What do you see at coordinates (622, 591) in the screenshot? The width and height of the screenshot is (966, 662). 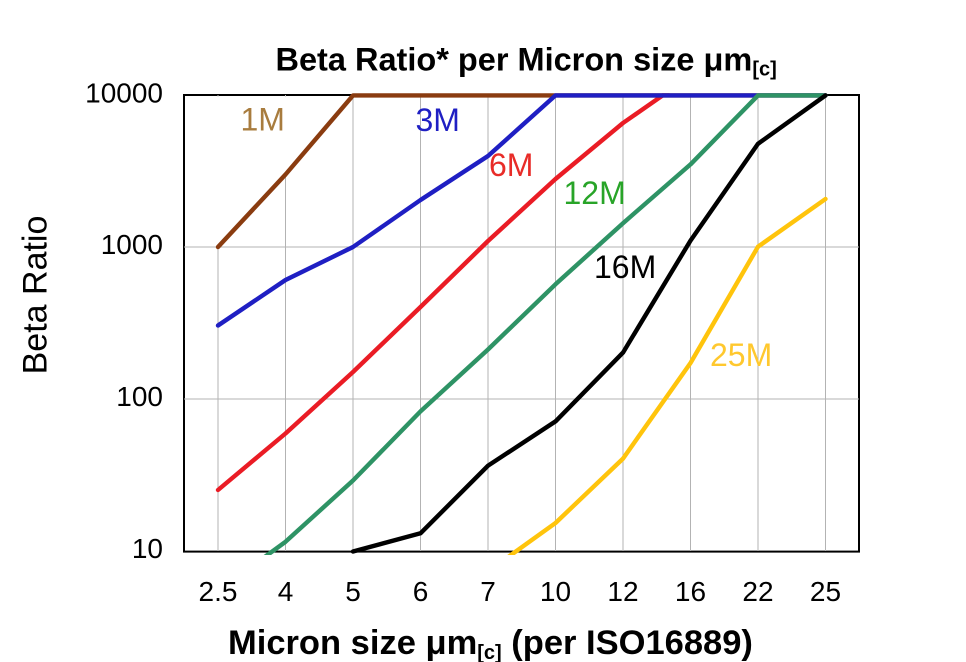 I see `svg-text: 12` at bounding box center [622, 591].